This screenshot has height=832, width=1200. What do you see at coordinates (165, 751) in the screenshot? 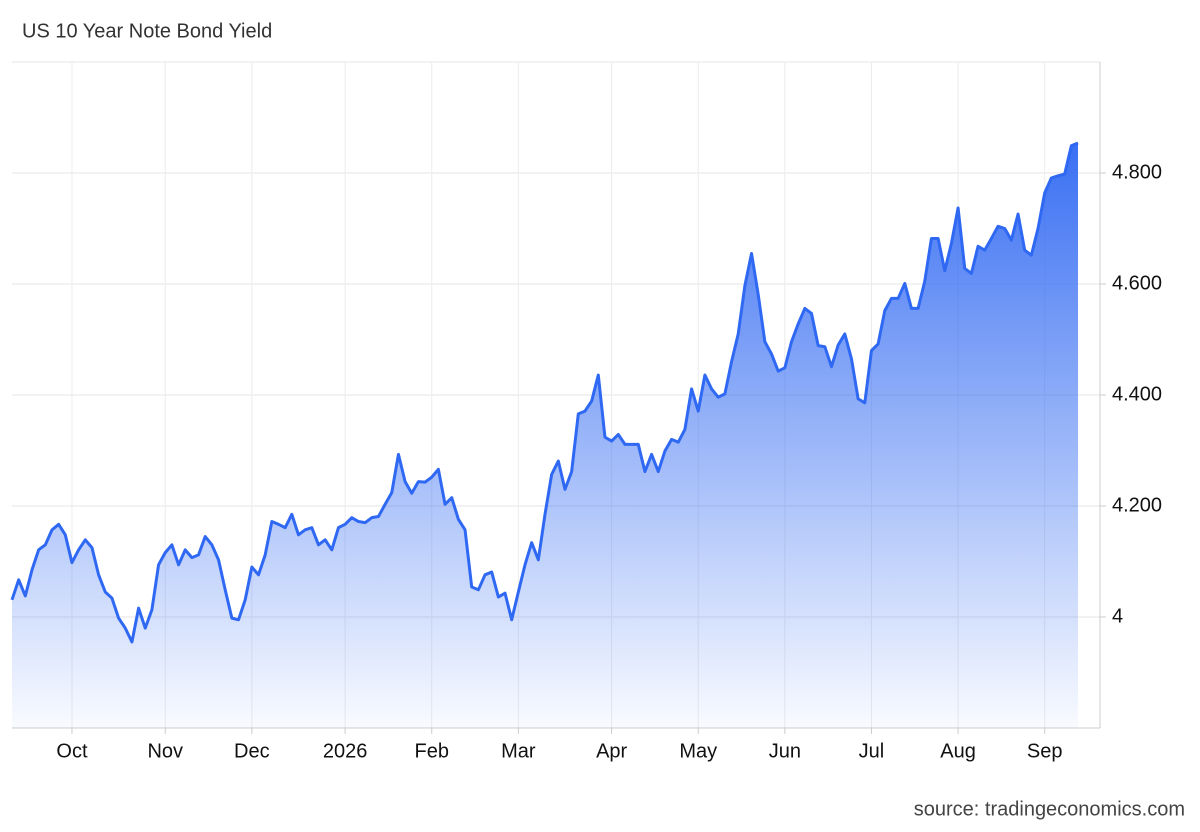
I see `x-tick-label: Nov` at bounding box center [165, 751].